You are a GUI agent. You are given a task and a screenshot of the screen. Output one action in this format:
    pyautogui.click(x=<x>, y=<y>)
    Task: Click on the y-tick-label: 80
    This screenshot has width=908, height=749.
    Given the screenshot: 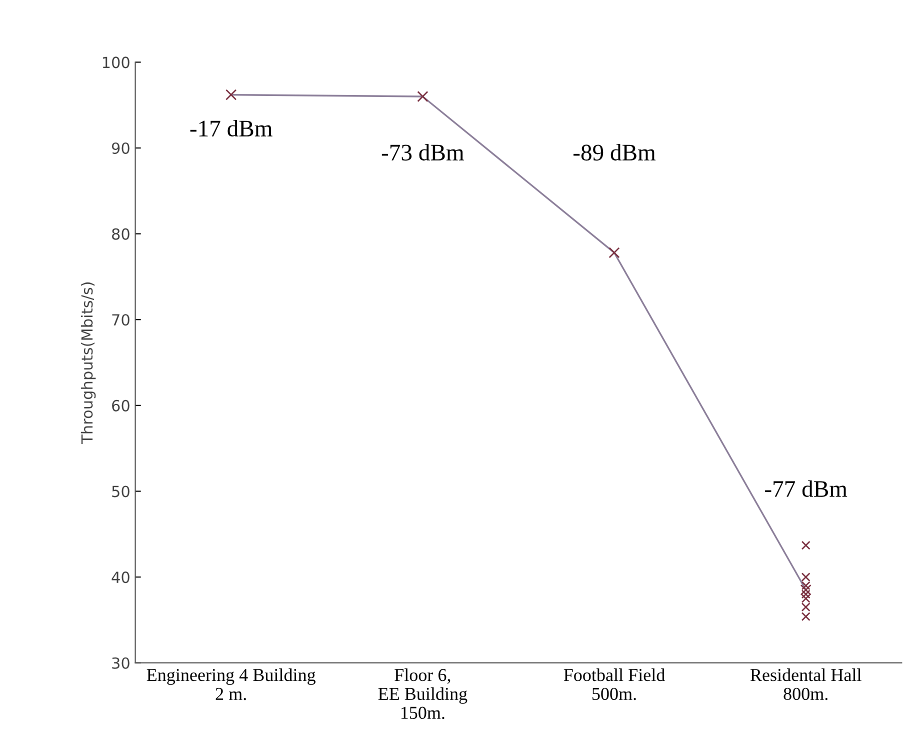 What is the action you would take?
    pyautogui.click(x=121, y=234)
    